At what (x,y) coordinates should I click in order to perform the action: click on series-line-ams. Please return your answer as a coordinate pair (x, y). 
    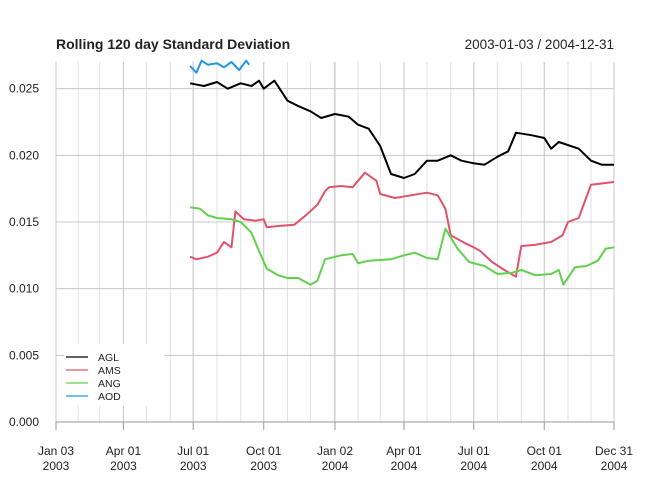
    Looking at the image, I should click on (402, 224).